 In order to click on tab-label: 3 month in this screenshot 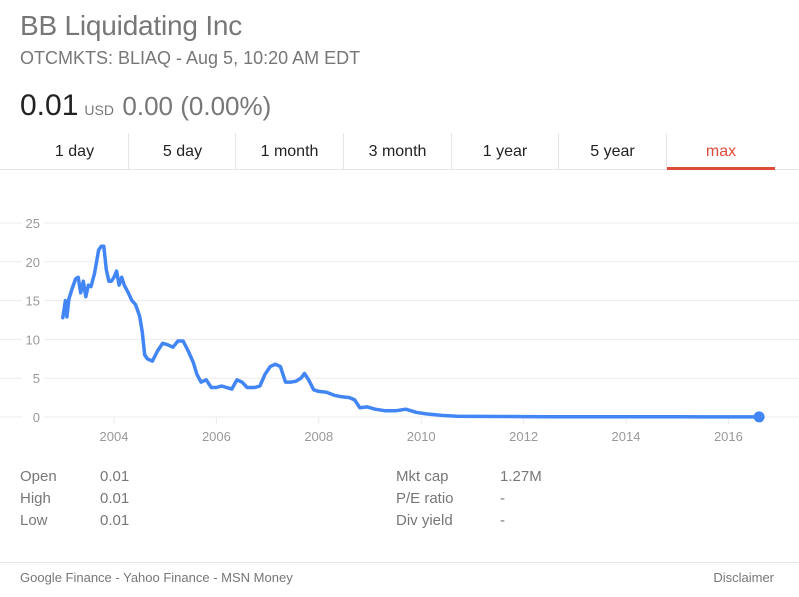, I will do `click(397, 151)`.